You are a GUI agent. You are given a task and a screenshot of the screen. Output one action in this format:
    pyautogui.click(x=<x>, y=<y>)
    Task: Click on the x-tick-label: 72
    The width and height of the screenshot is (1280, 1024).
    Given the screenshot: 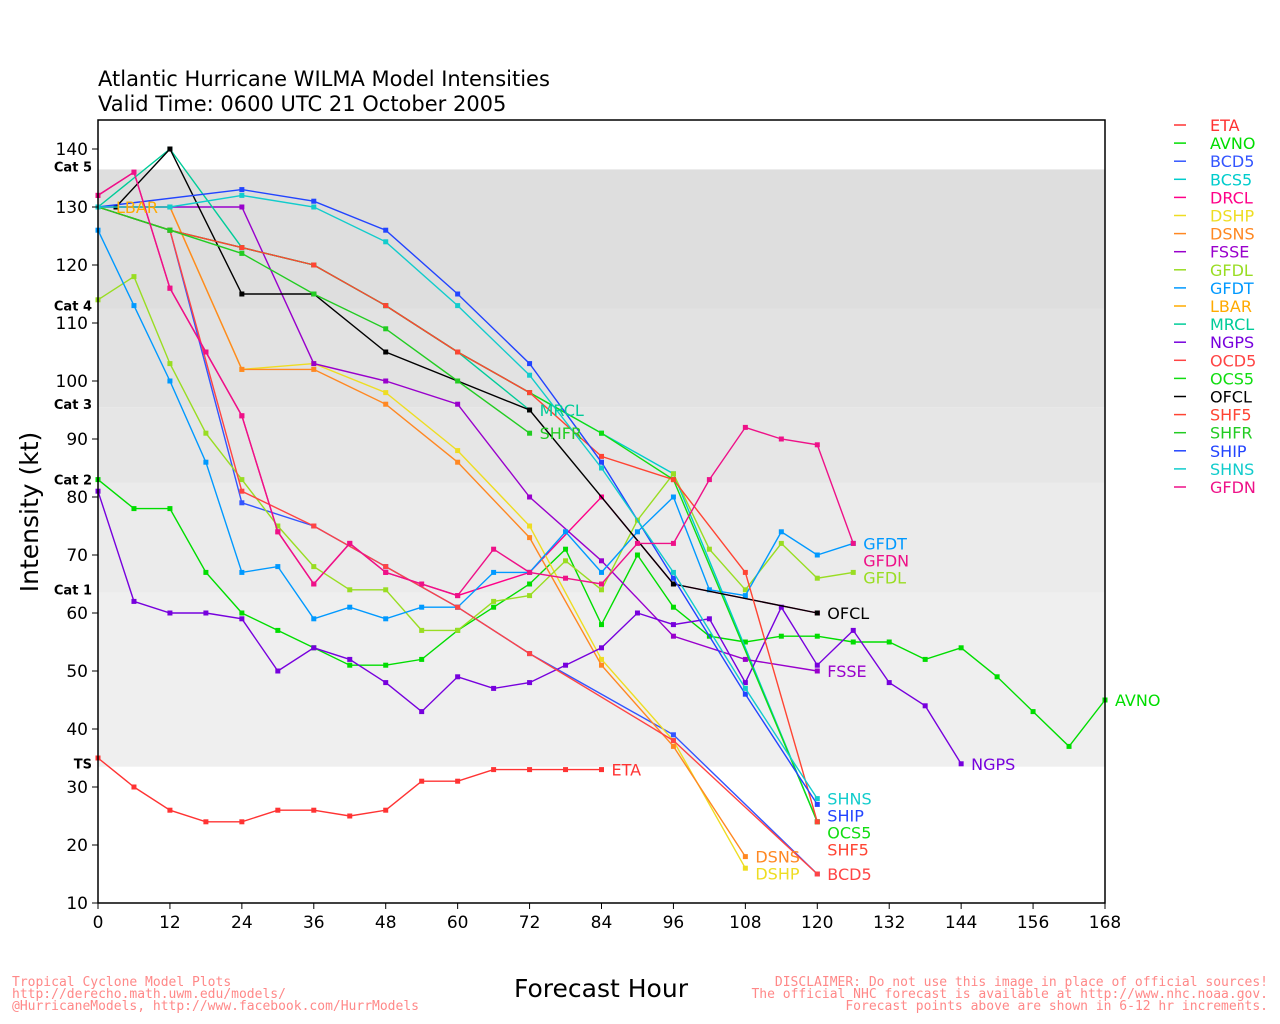 What is the action you would take?
    pyautogui.click(x=530, y=923)
    